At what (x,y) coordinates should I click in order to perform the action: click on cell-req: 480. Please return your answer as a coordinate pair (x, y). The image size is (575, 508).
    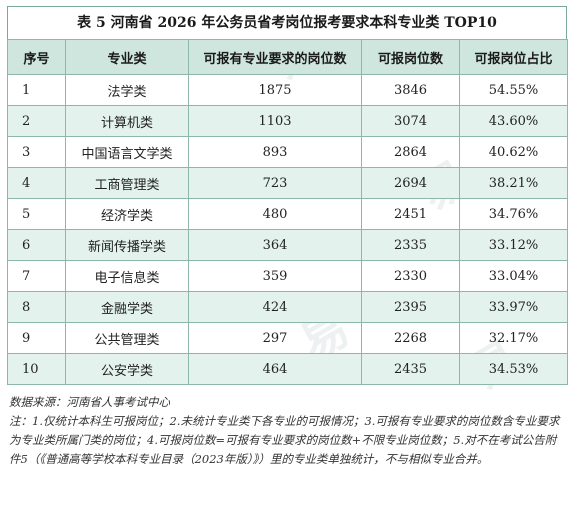
    Looking at the image, I should click on (275, 214).